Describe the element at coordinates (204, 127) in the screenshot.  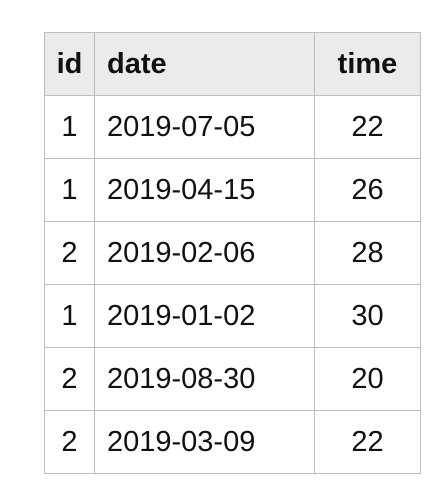
I see `cell-date: 2019-07-05` at that location.